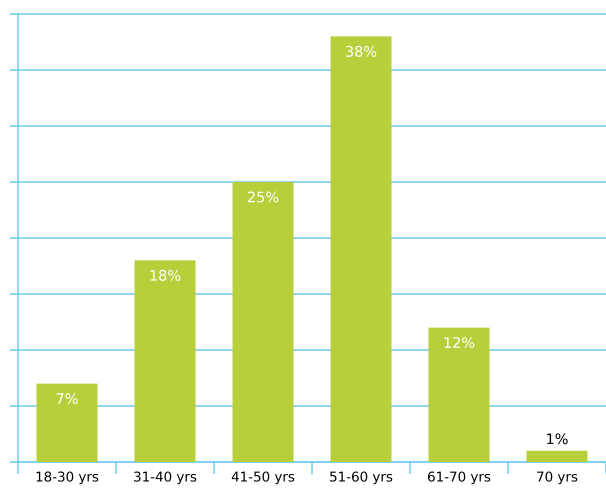 The image size is (606, 493). Describe the element at coordinates (263, 196) in the screenshot. I see `data-label: 25%` at that location.